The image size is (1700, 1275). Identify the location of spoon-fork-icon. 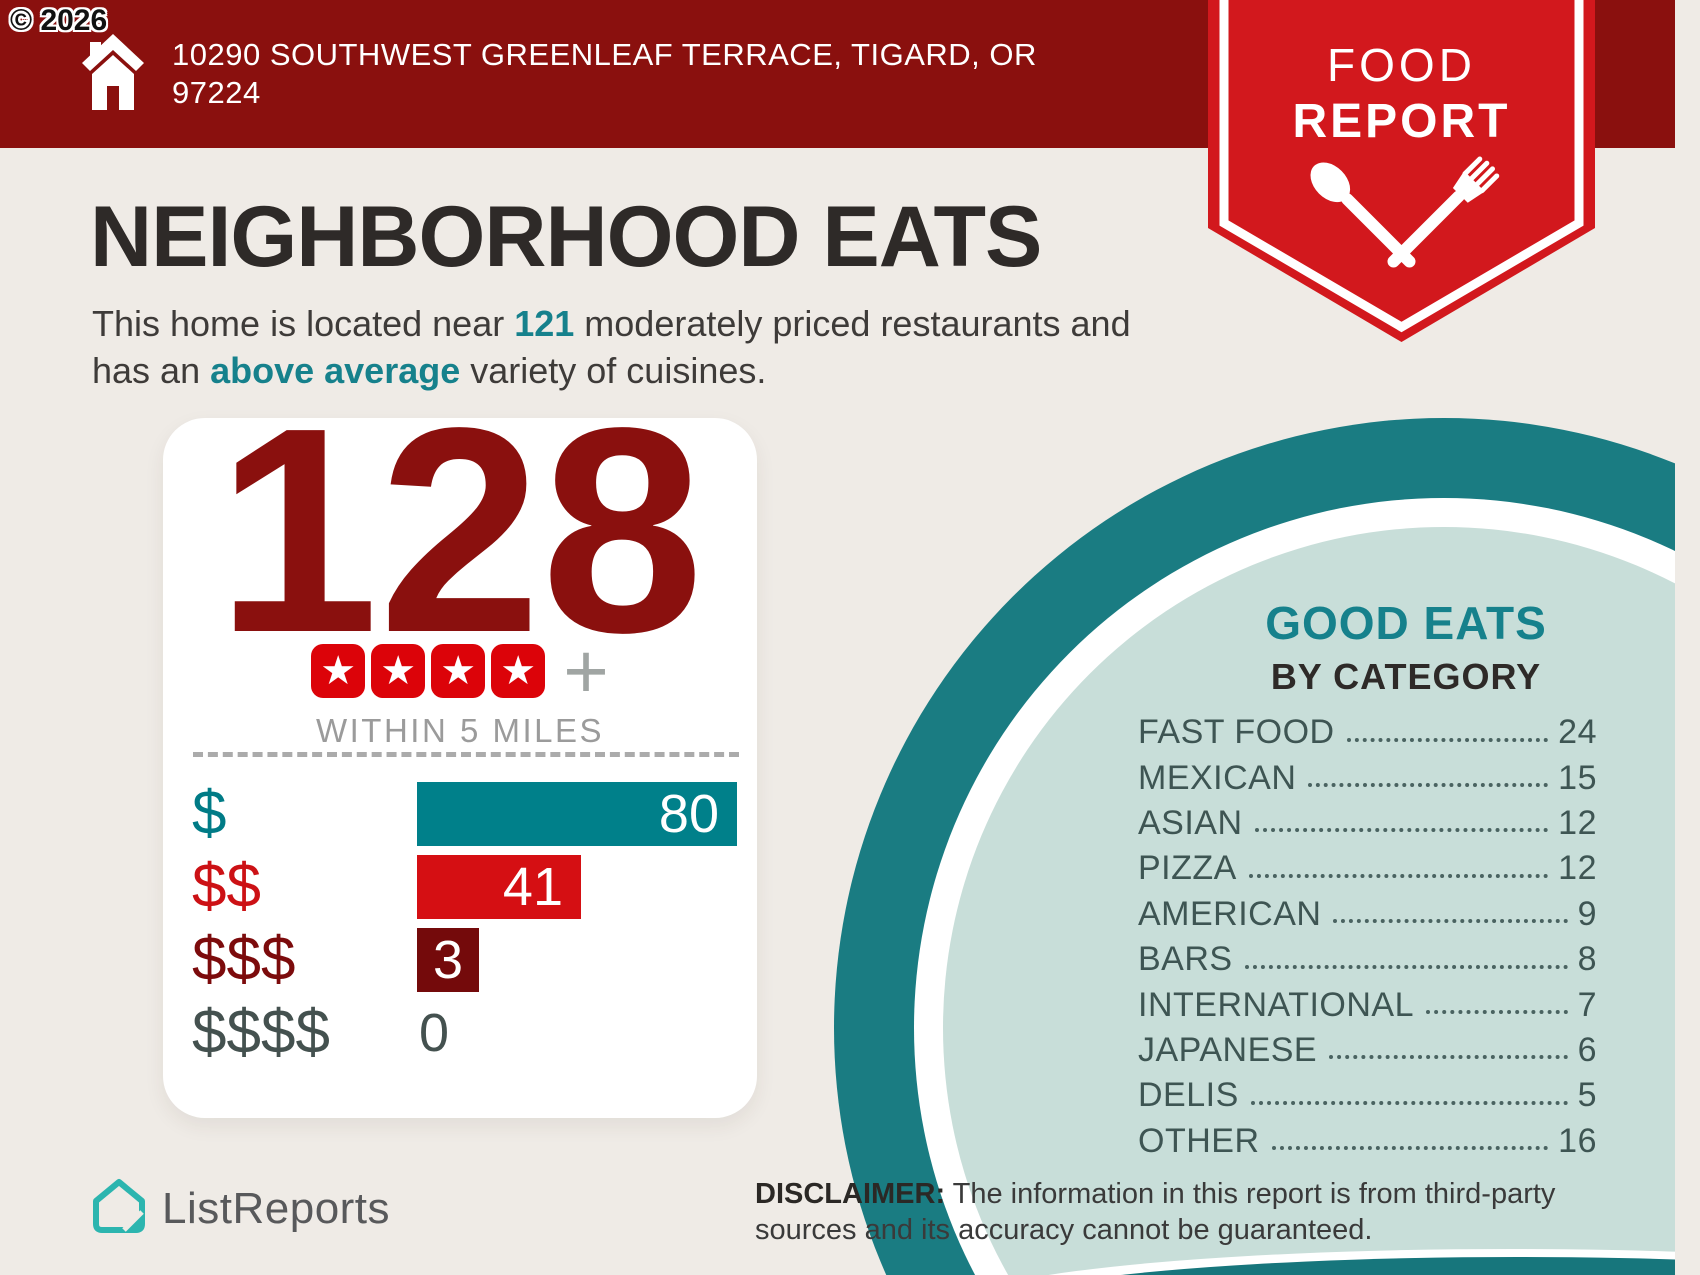
(1405, 212).